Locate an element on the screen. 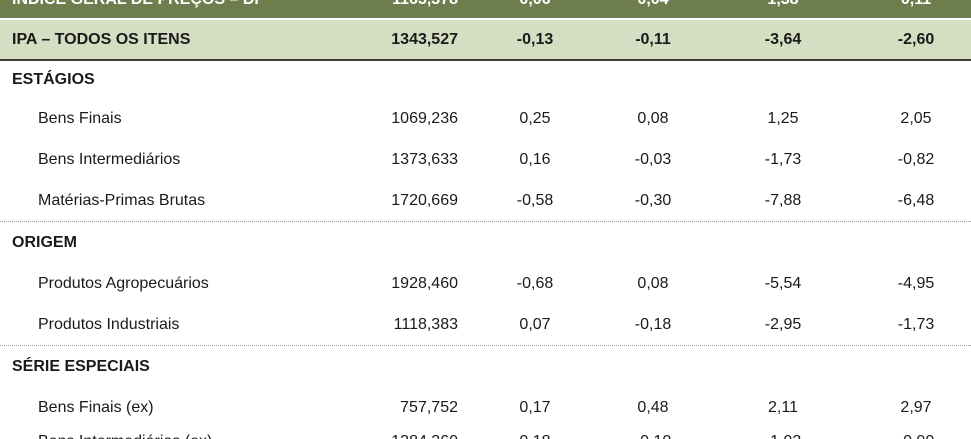 The height and width of the screenshot is (439, 971). index-number: 1163,378 is located at coordinates (390, 4).